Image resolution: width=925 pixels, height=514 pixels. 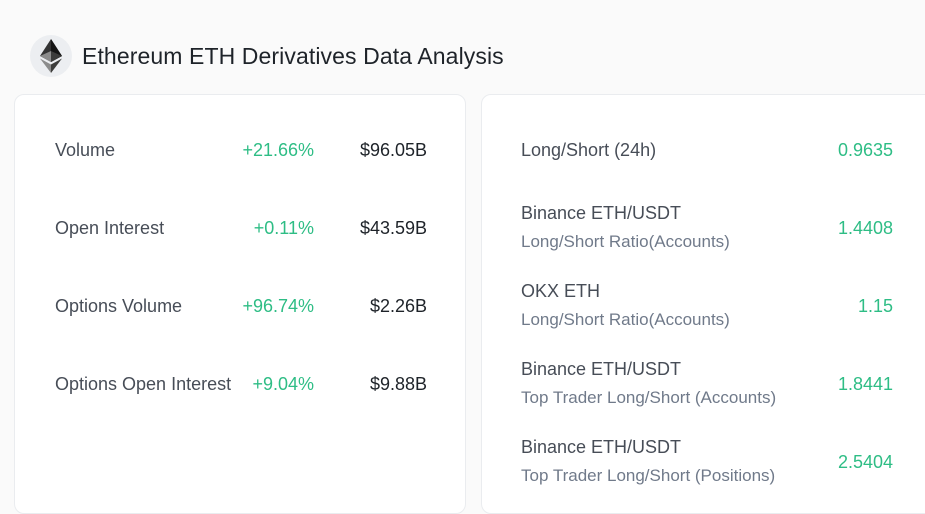 I want to click on stat-row-options-volume: Options Volume +96.74% $2.26B, so click(x=241, y=306).